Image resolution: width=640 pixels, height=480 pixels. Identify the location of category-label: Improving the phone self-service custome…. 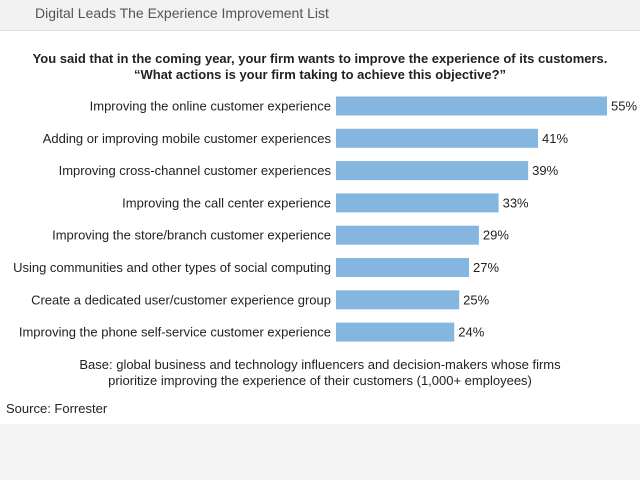
(175, 332).